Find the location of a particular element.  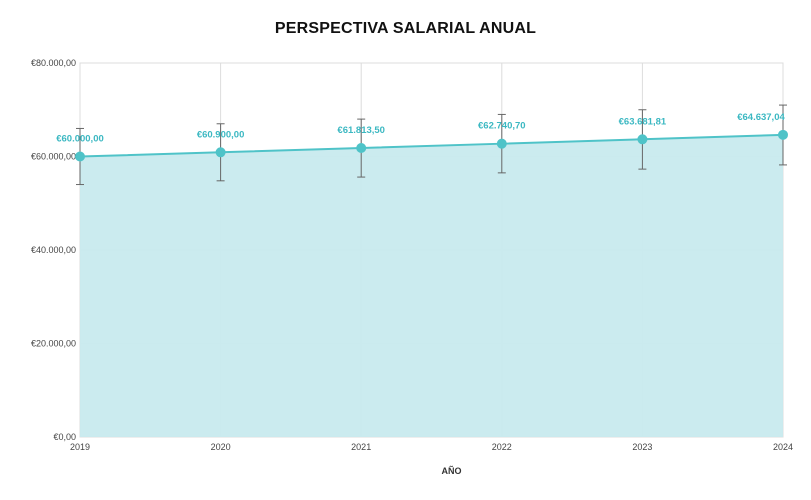

y-tick-label: €20.000,00 is located at coordinates (53, 344).